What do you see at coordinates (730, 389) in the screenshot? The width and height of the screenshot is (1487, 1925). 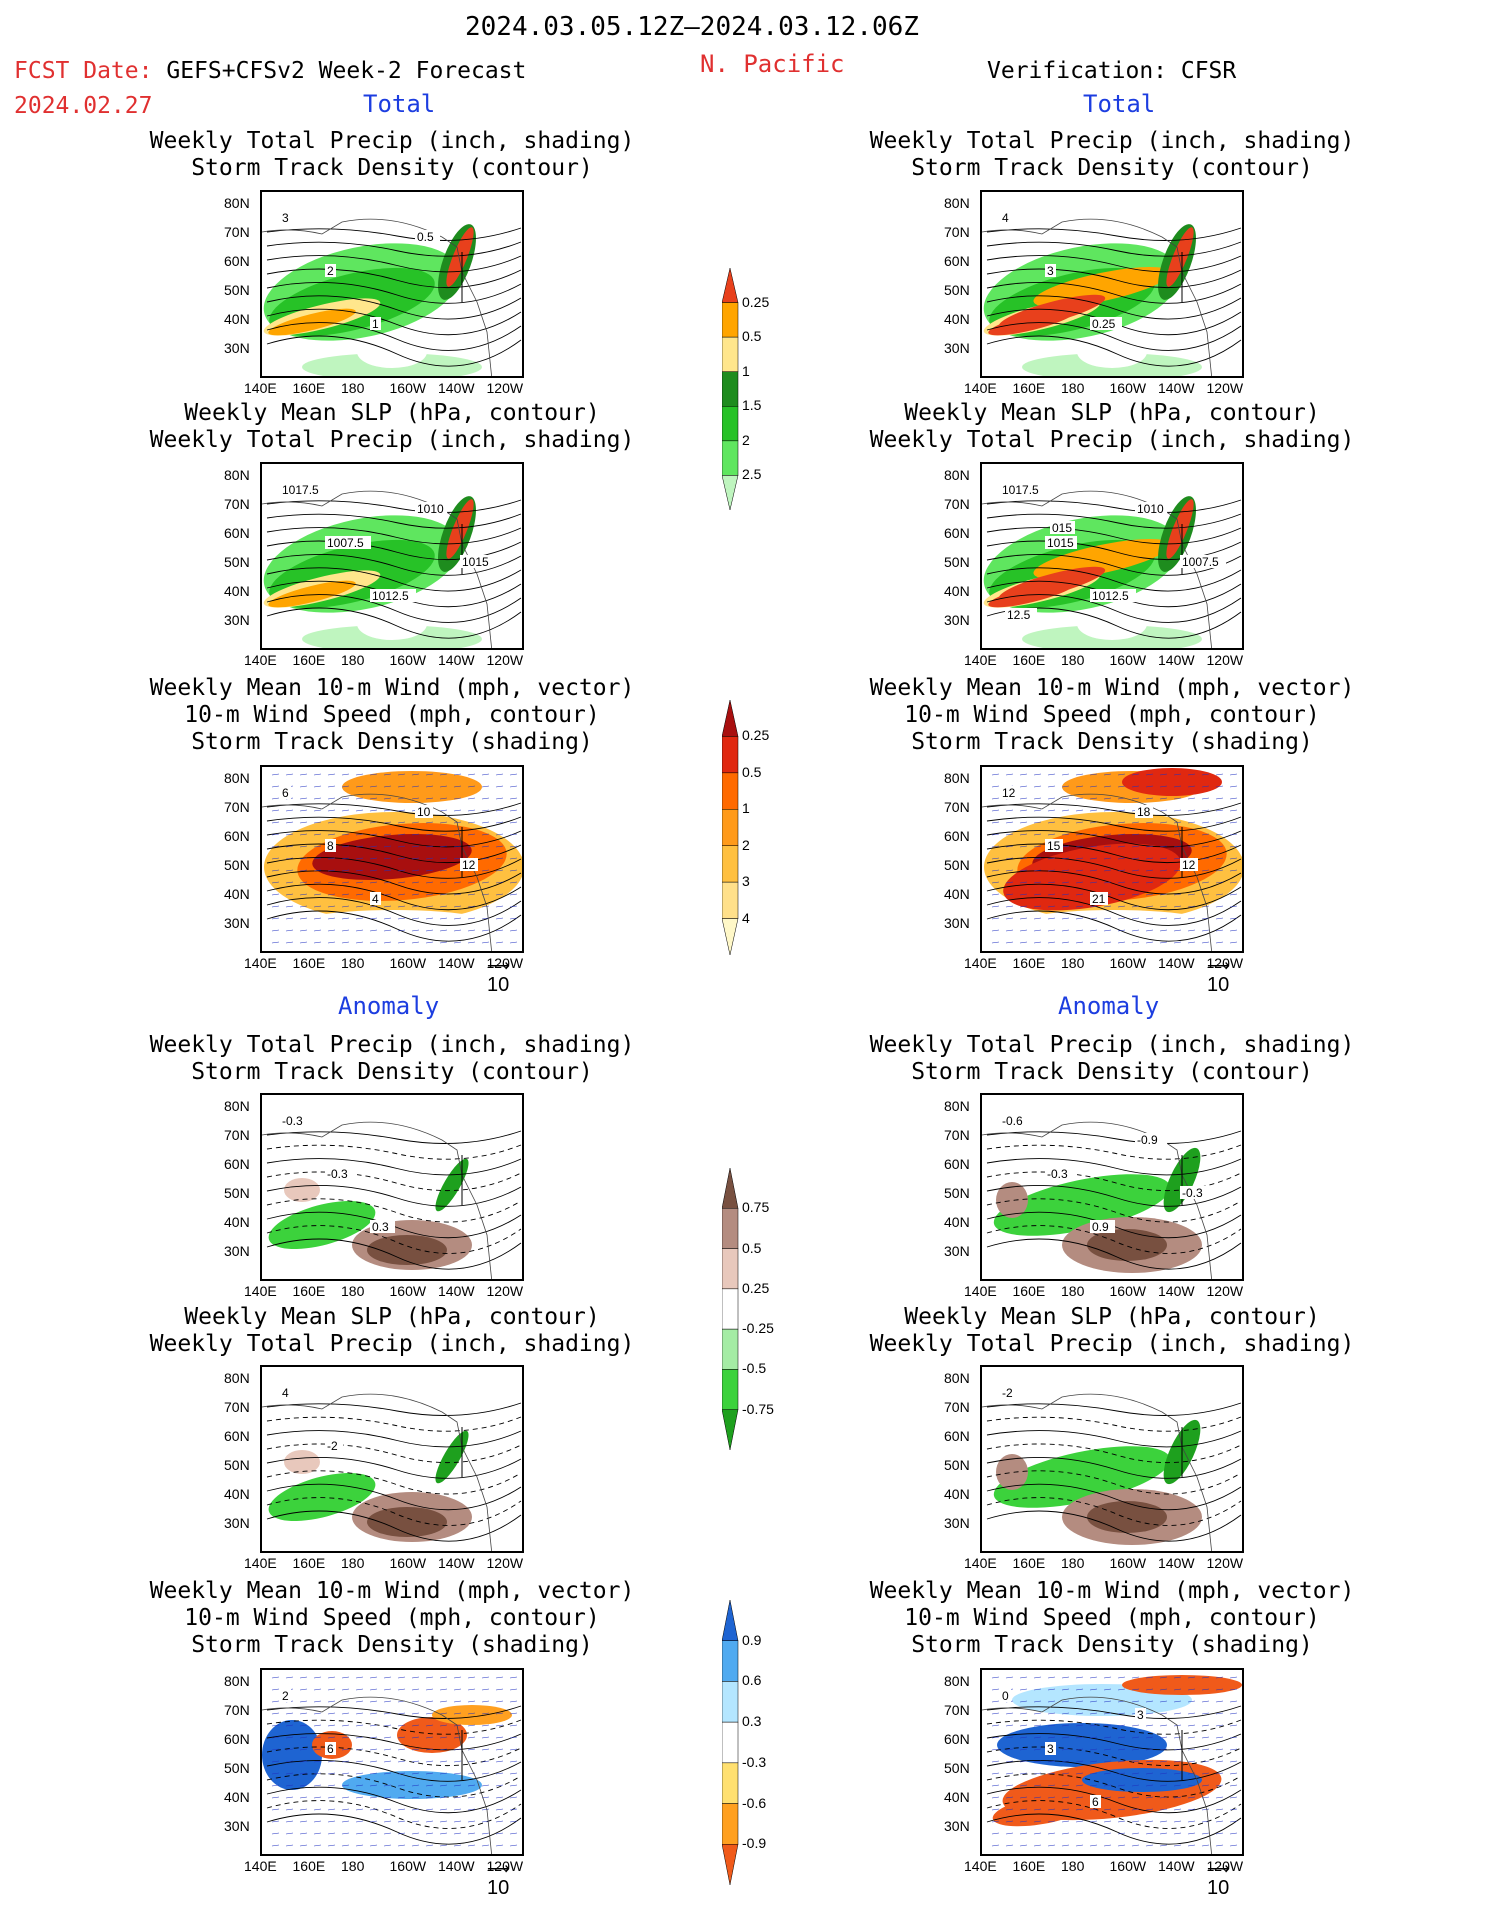 I see `colorbar-segment` at bounding box center [730, 389].